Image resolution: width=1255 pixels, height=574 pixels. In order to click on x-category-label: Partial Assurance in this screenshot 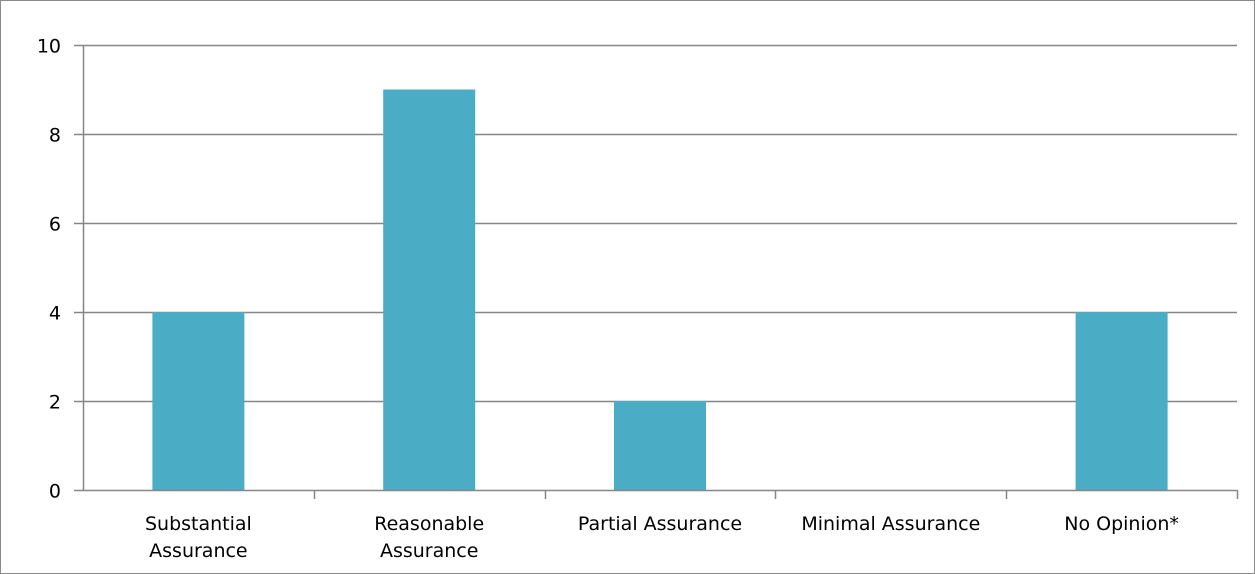, I will do `click(660, 524)`.